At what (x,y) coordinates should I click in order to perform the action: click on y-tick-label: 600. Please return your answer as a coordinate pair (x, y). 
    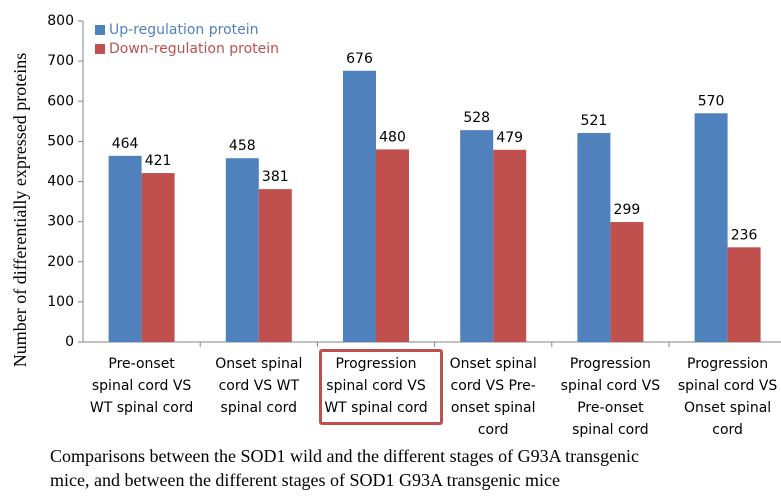
    Looking at the image, I should click on (60, 101).